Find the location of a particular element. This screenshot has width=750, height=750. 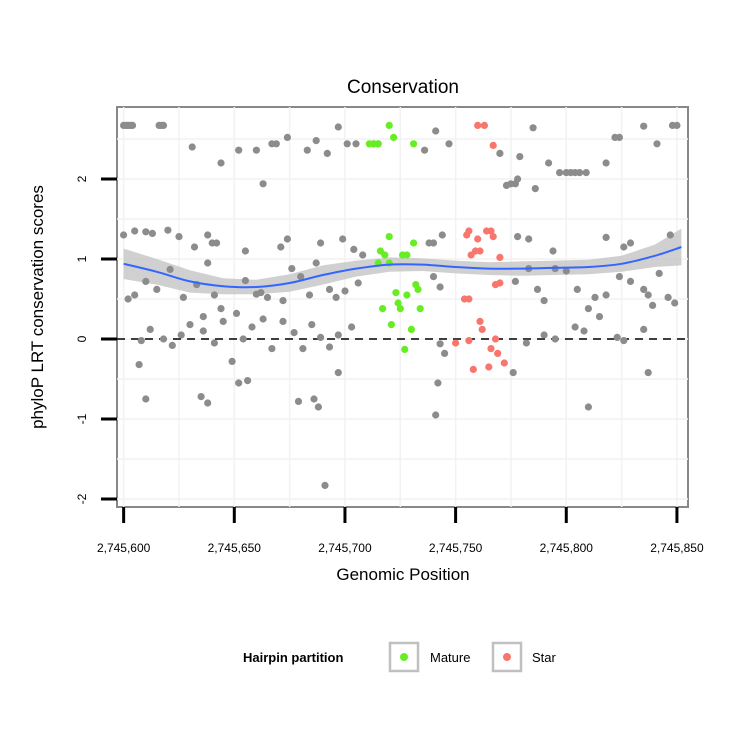

legend-key-mature is located at coordinates (404, 657).